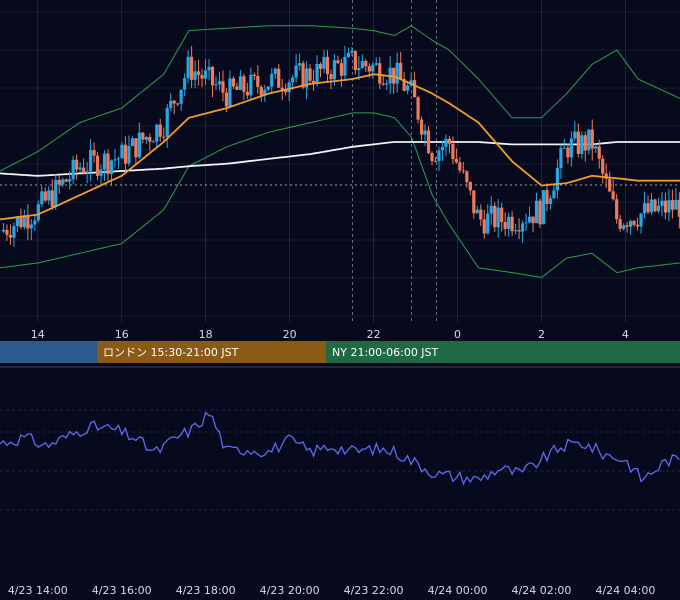 The image size is (680, 600). What do you see at coordinates (38, 590) in the screenshot?
I see `osc-x-tick-label: 4/23 14:00` at bounding box center [38, 590].